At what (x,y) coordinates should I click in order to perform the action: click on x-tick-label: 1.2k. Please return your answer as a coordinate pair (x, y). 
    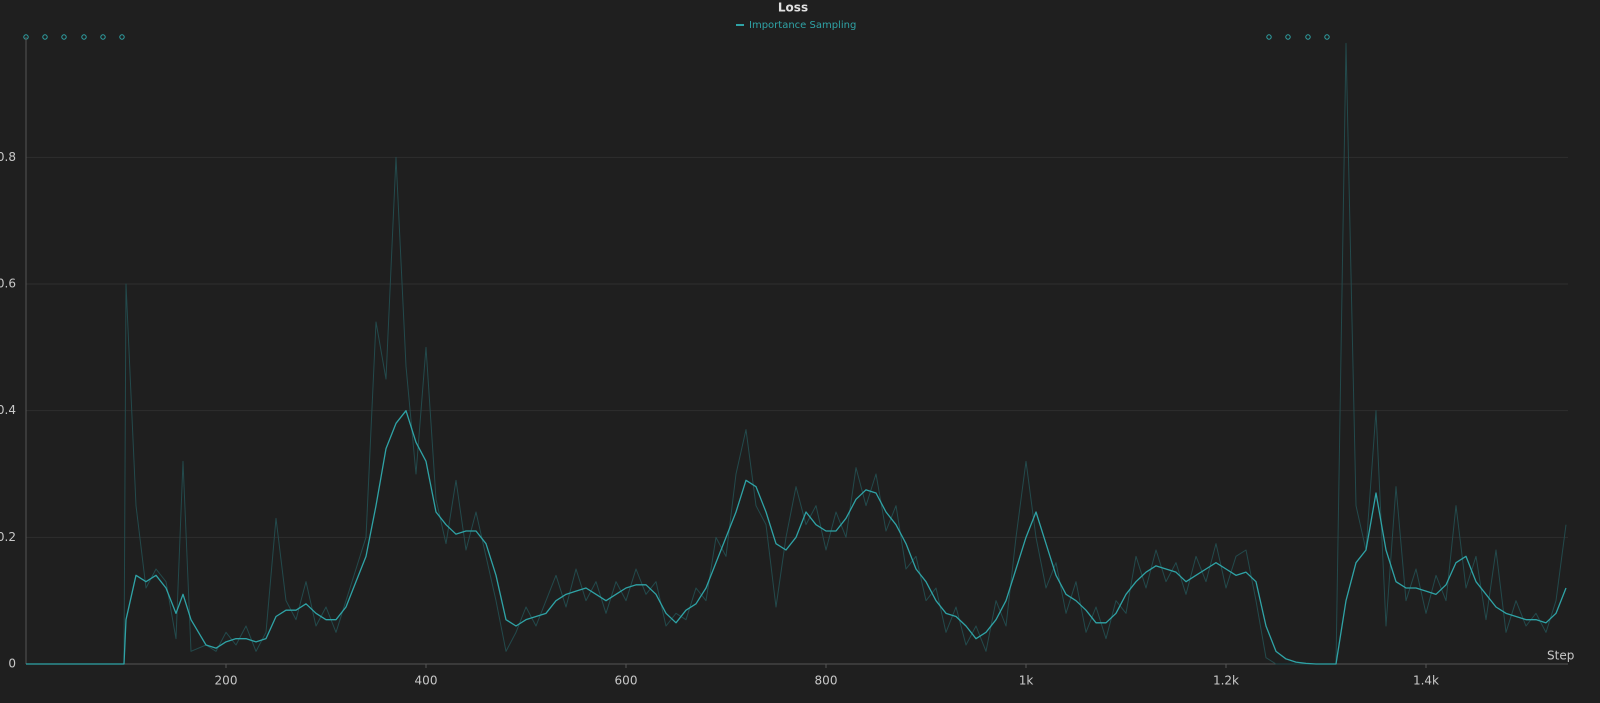
    Looking at the image, I should click on (1226, 681).